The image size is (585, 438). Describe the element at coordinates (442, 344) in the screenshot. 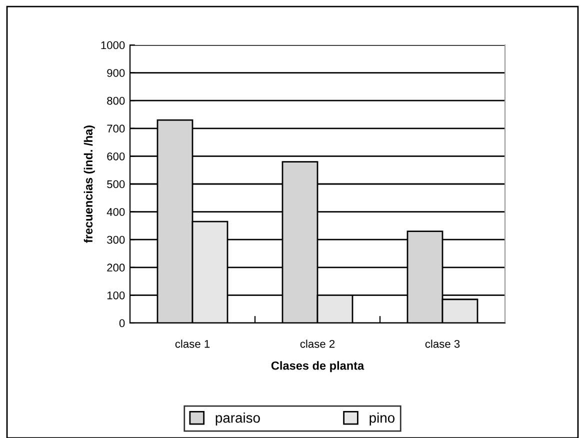

I see `x-tick-label: clase 3` at that location.